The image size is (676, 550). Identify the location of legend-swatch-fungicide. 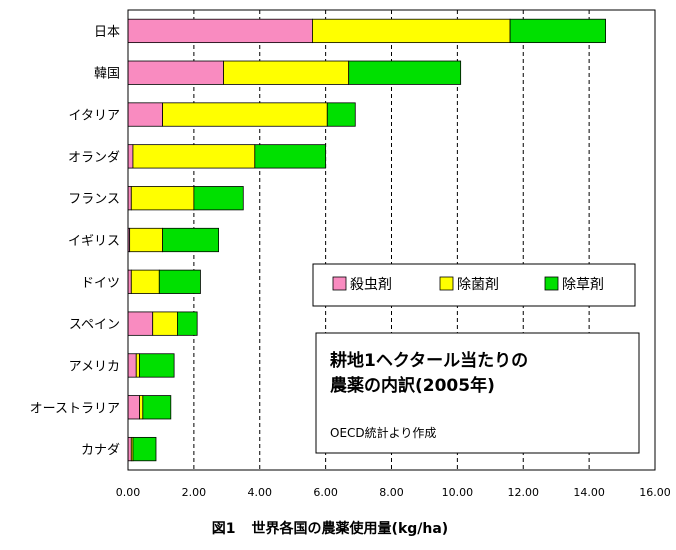
(446, 283).